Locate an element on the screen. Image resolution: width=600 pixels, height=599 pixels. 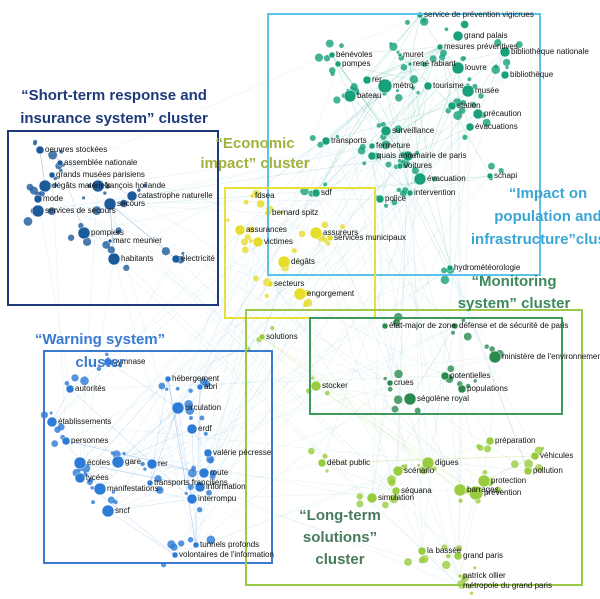
node-label: grands musées parisiens is located at coordinates (100, 174).